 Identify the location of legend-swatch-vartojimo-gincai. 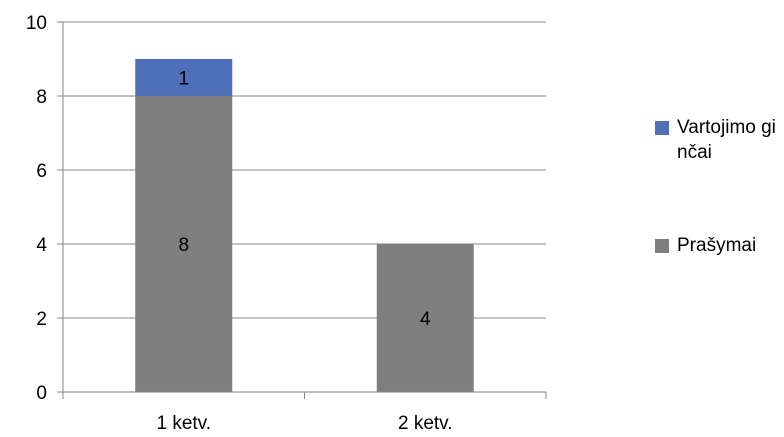
(662, 128).